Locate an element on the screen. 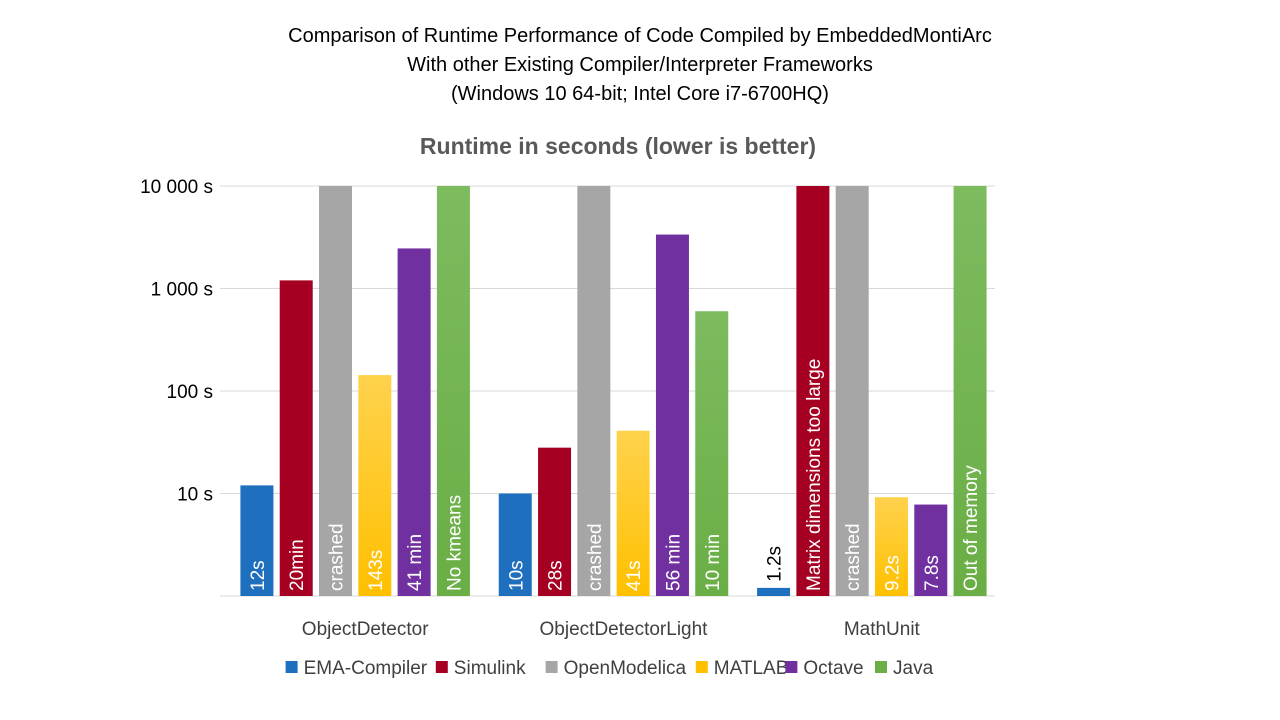 The image size is (1280, 720). bar-data-label: 10s is located at coordinates (516, 575).